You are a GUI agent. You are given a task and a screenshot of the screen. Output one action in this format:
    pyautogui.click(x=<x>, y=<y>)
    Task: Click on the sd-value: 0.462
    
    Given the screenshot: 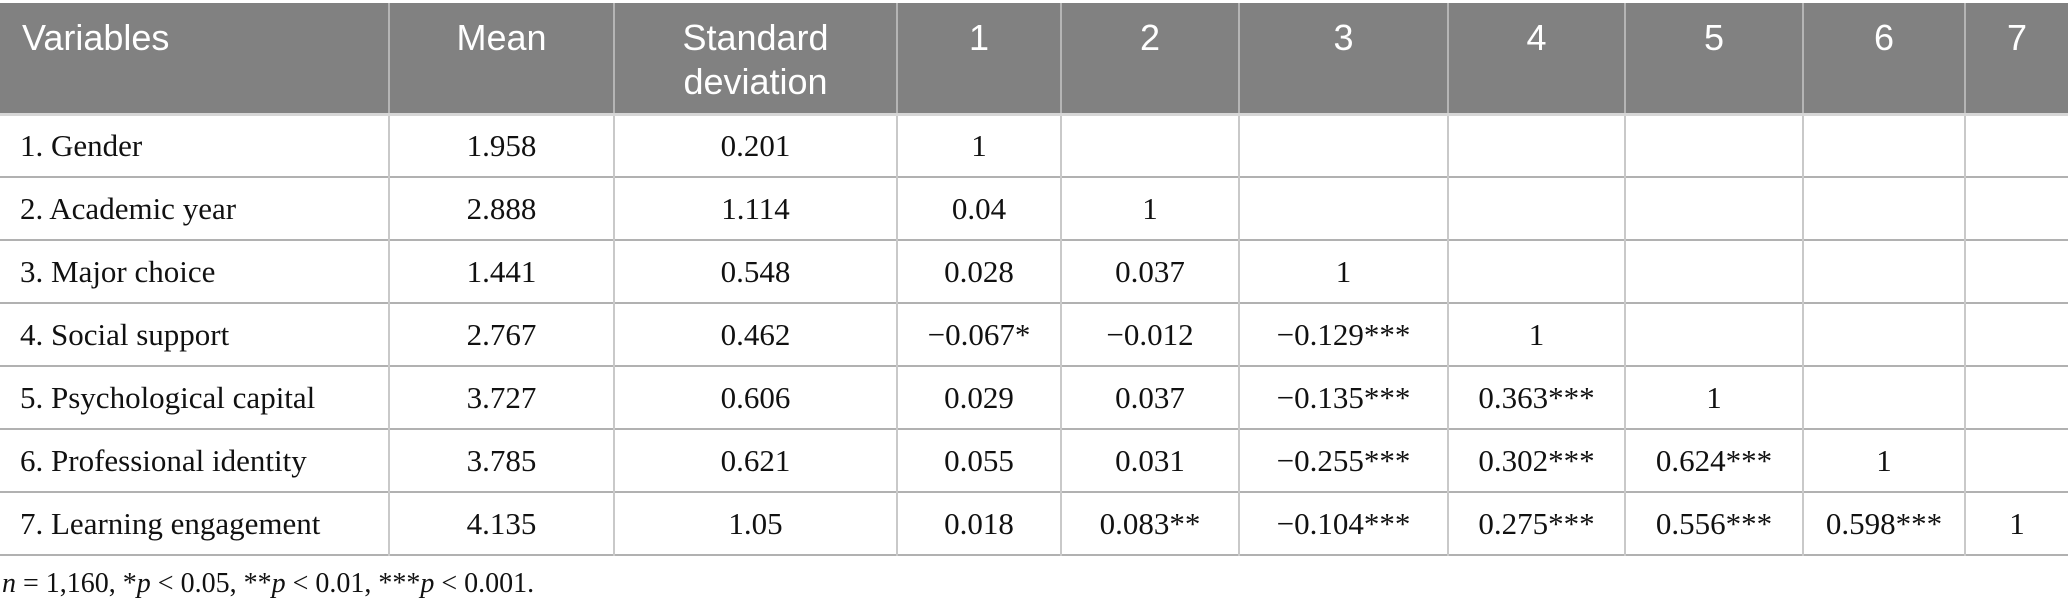 What is the action you would take?
    pyautogui.click(x=755, y=334)
    